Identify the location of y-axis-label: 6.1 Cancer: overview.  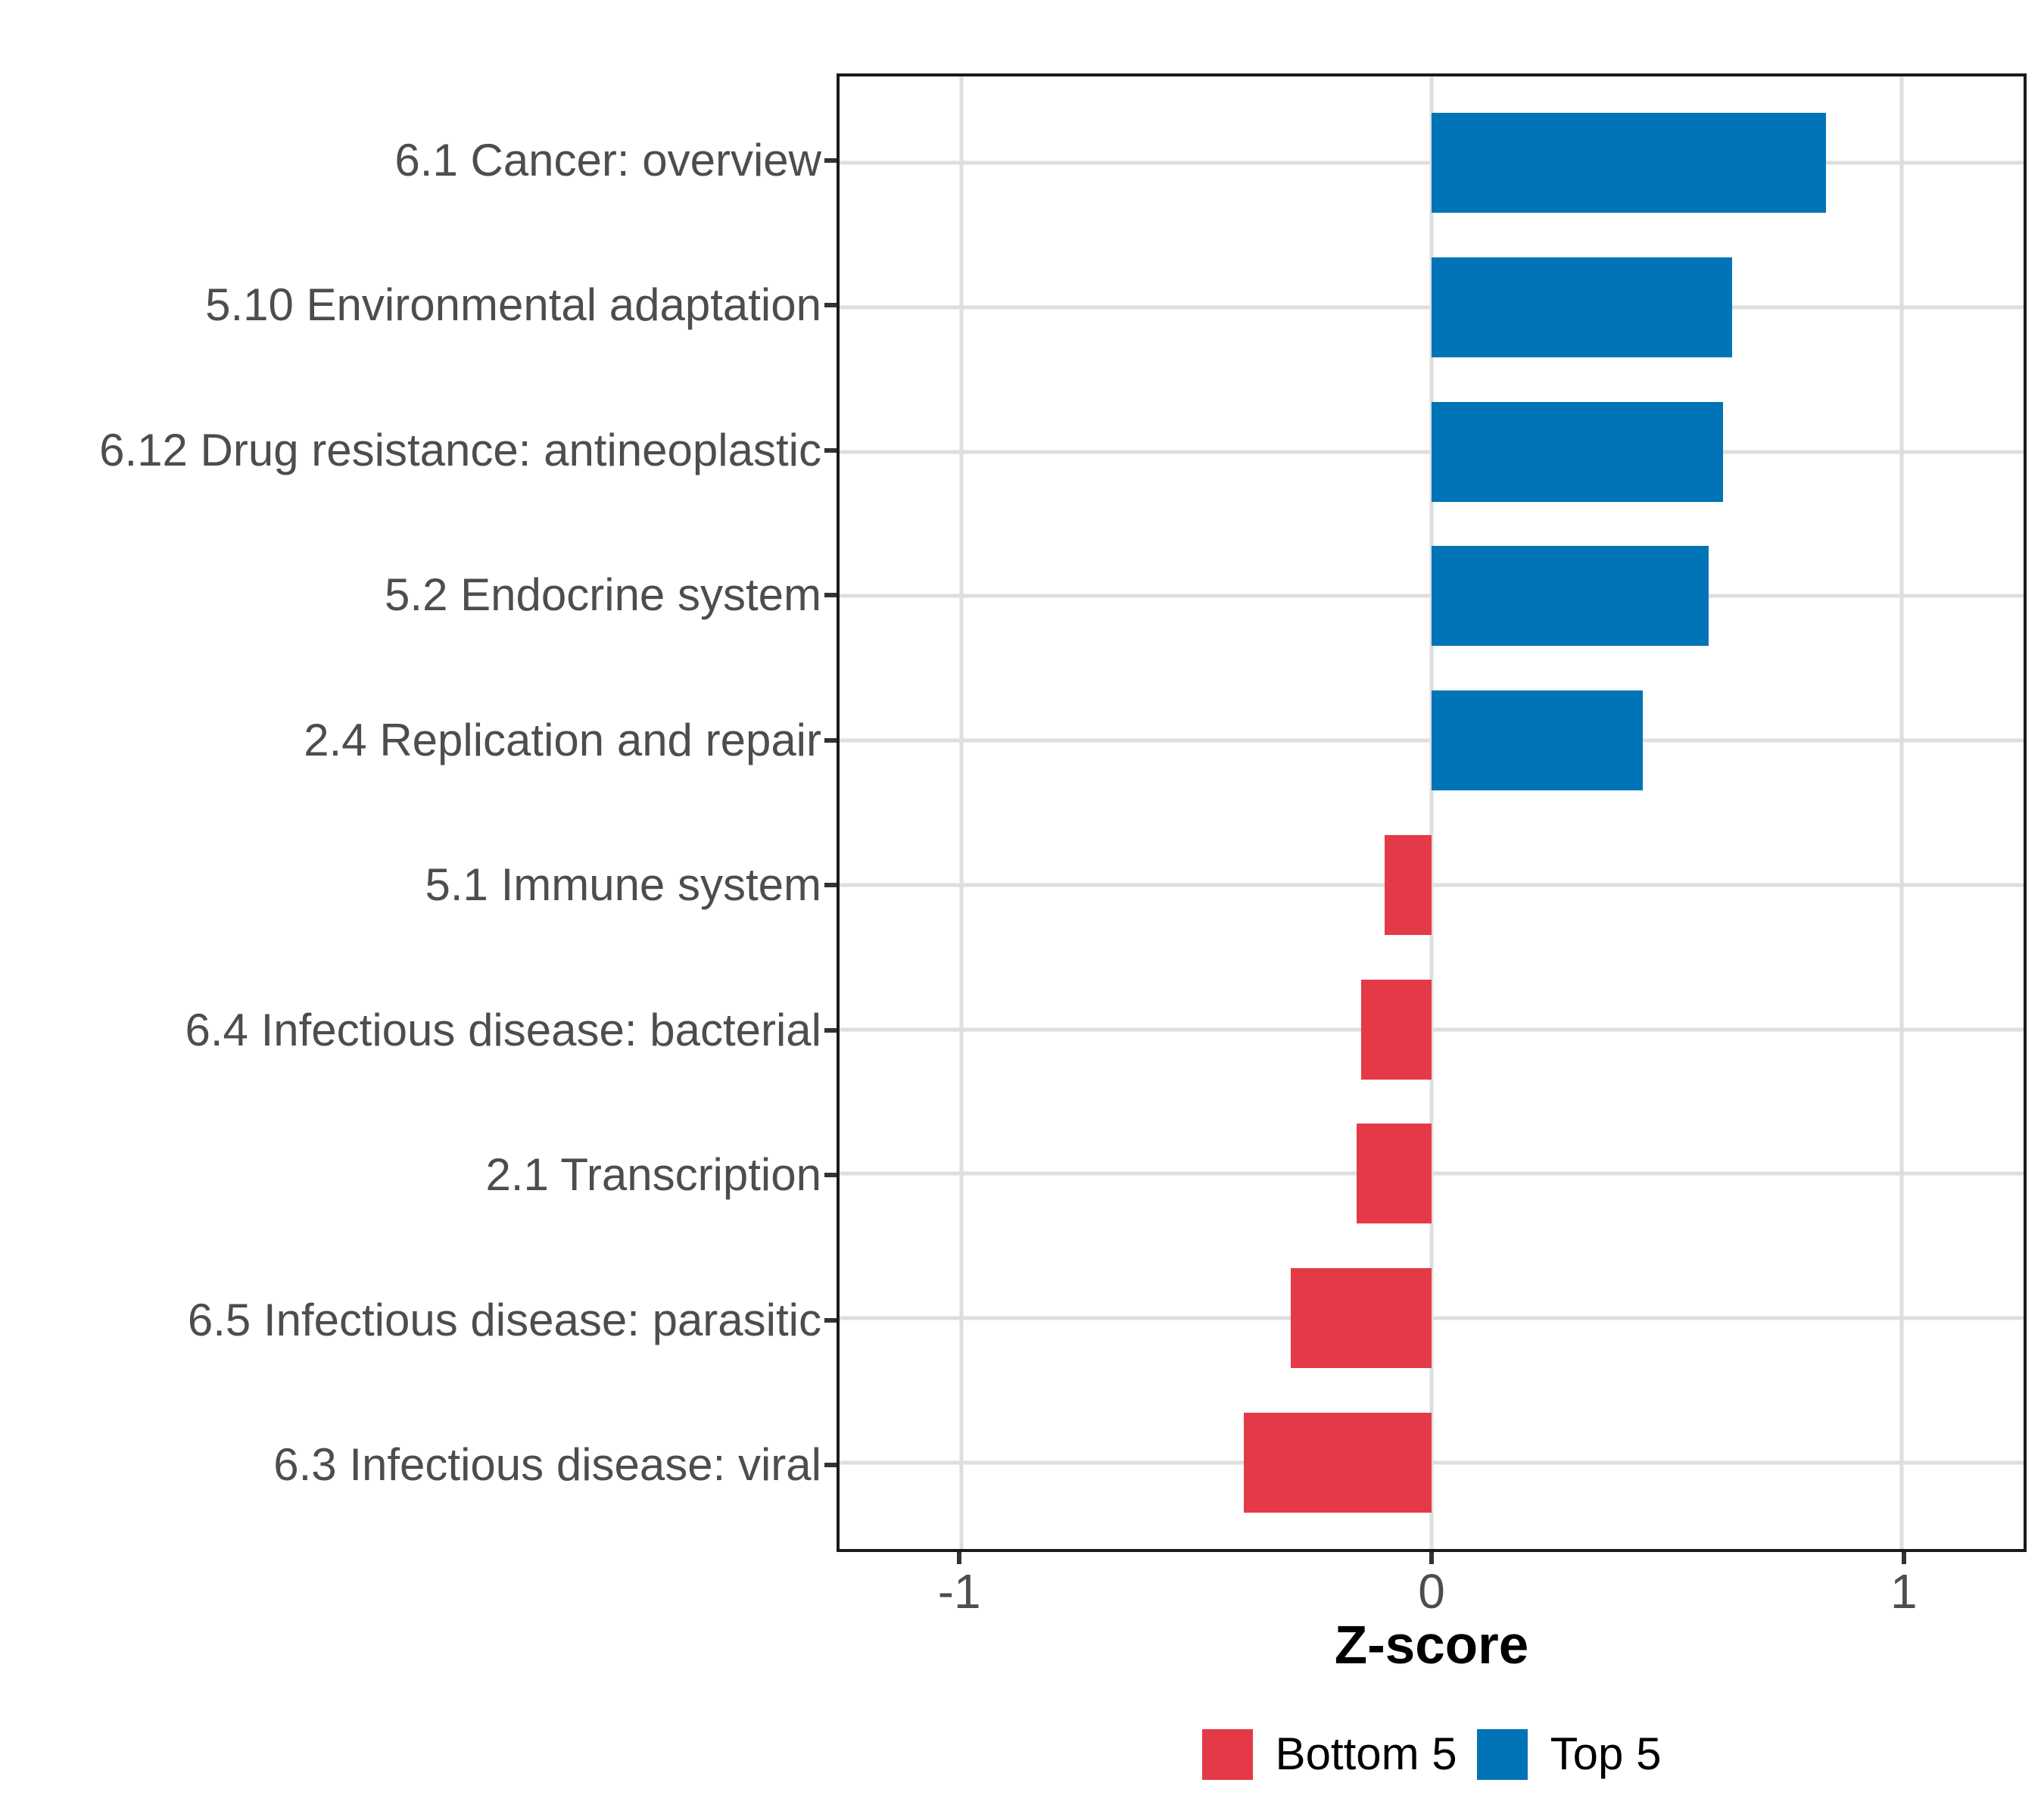
(607, 159).